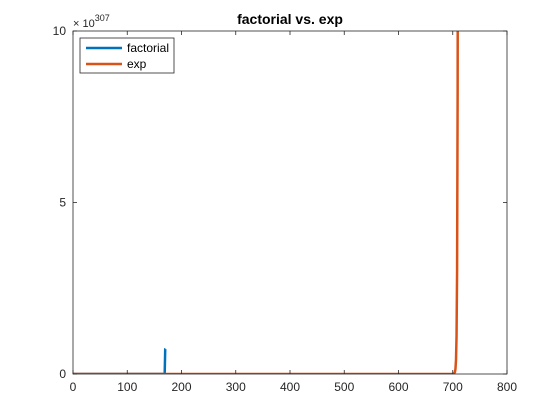 The image size is (560, 420). What do you see at coordinates (344, 387) in the screenshot?
I see `x-tick-label: 500` at bounding box center [344, 387].